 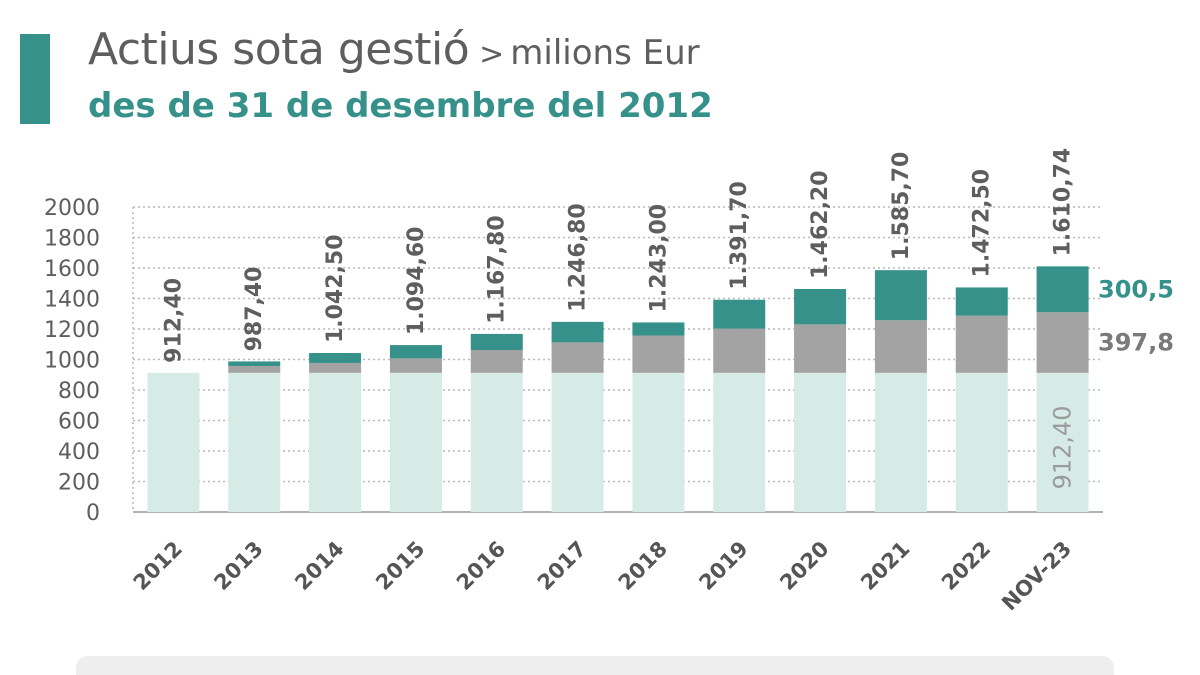 What do you see at coordinates (72, 361) in the screenshot?
I see `y-tick-label: 1000` at bounding box center [72, 361].